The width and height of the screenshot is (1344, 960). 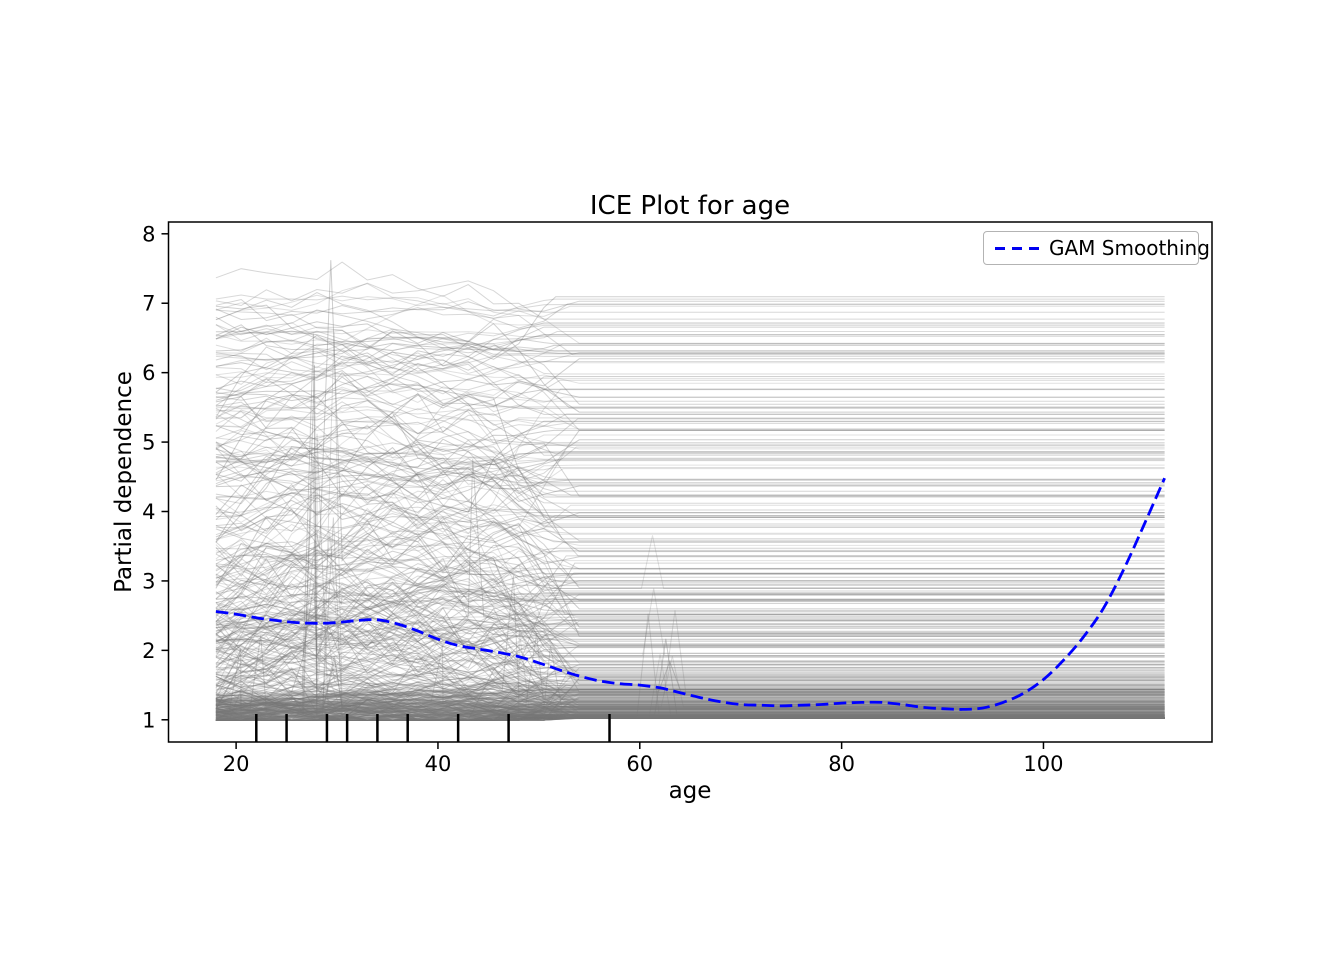 What do you see at coordinates (433, 728) in the screenshot?
I see `rug-marks` at bounding box center [433, 728].